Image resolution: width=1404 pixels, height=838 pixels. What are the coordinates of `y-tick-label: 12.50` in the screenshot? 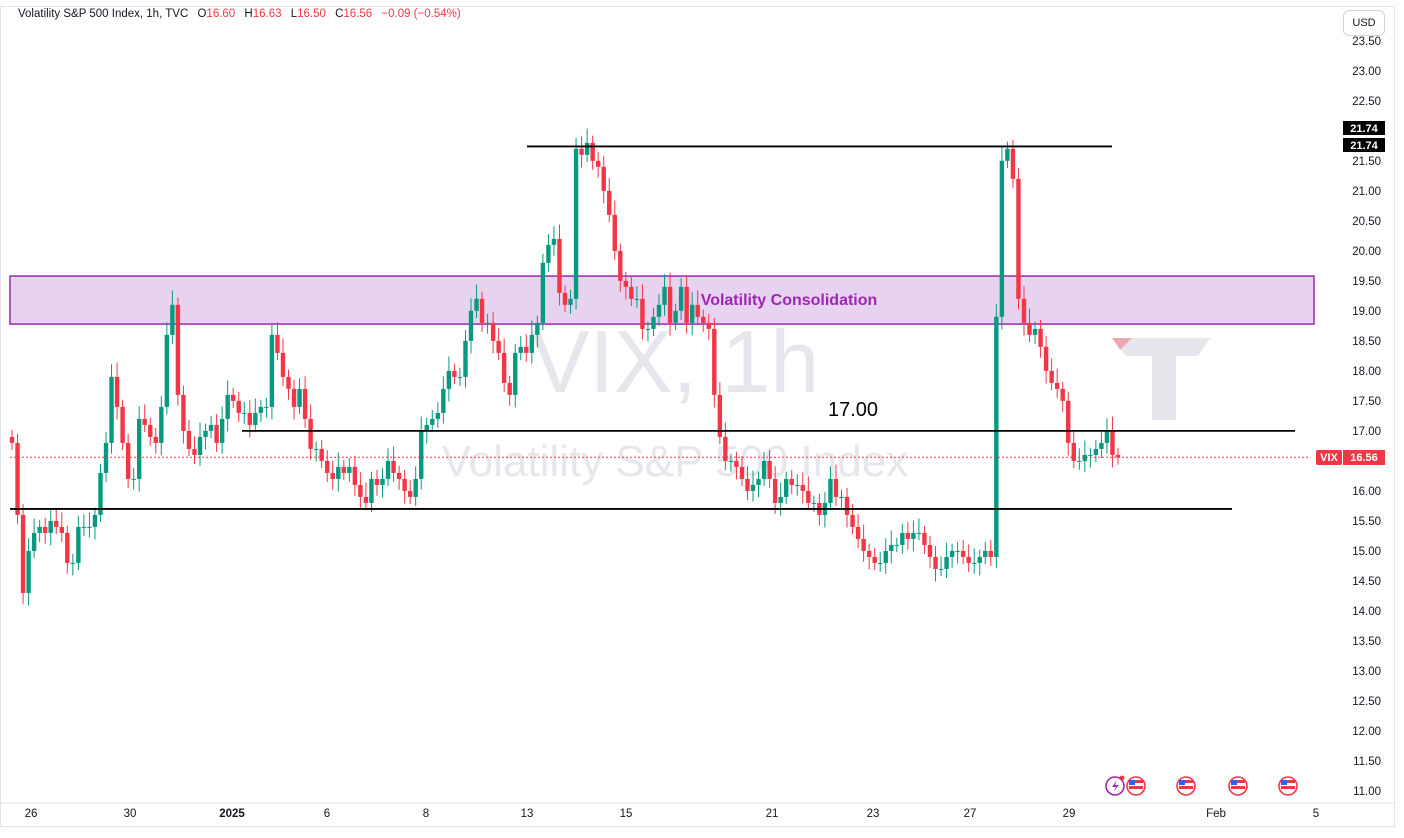 It's located at (1366, 702).